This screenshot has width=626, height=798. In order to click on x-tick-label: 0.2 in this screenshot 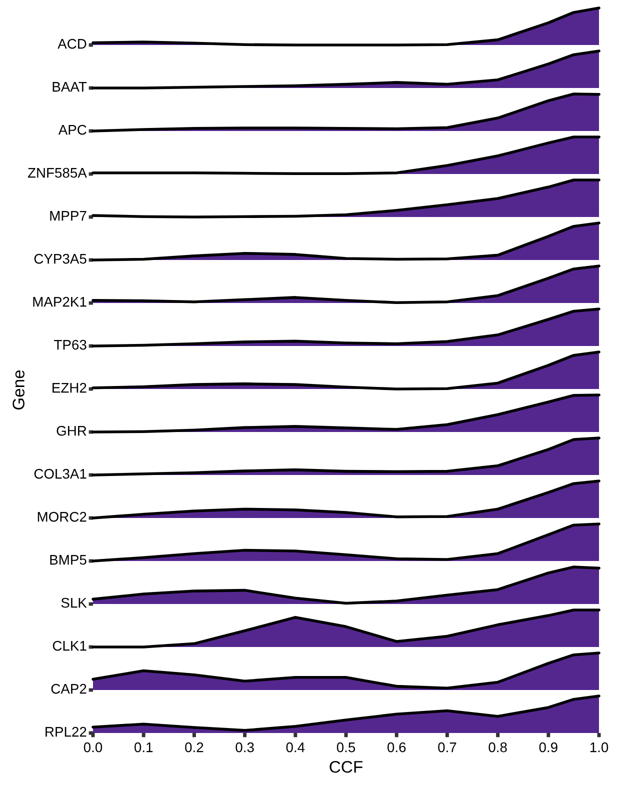, I will do `click(194, 747)`.